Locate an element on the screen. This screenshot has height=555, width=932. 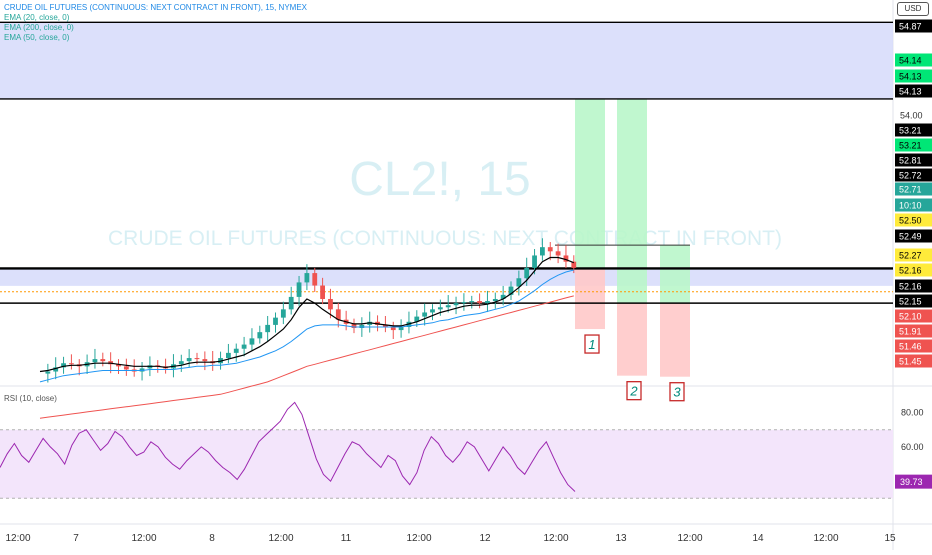
rsi-current-label: 39.73 is located at coordinates (911, 482).